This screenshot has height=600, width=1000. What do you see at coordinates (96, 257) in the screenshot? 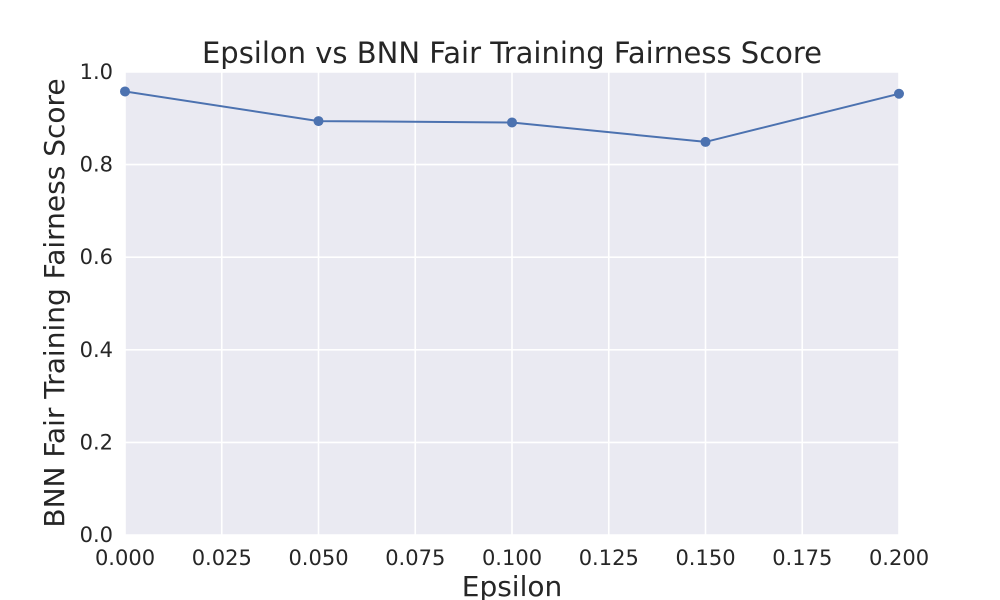
I see `y-tick-label: 0.6` at bounding box center [96, 257].